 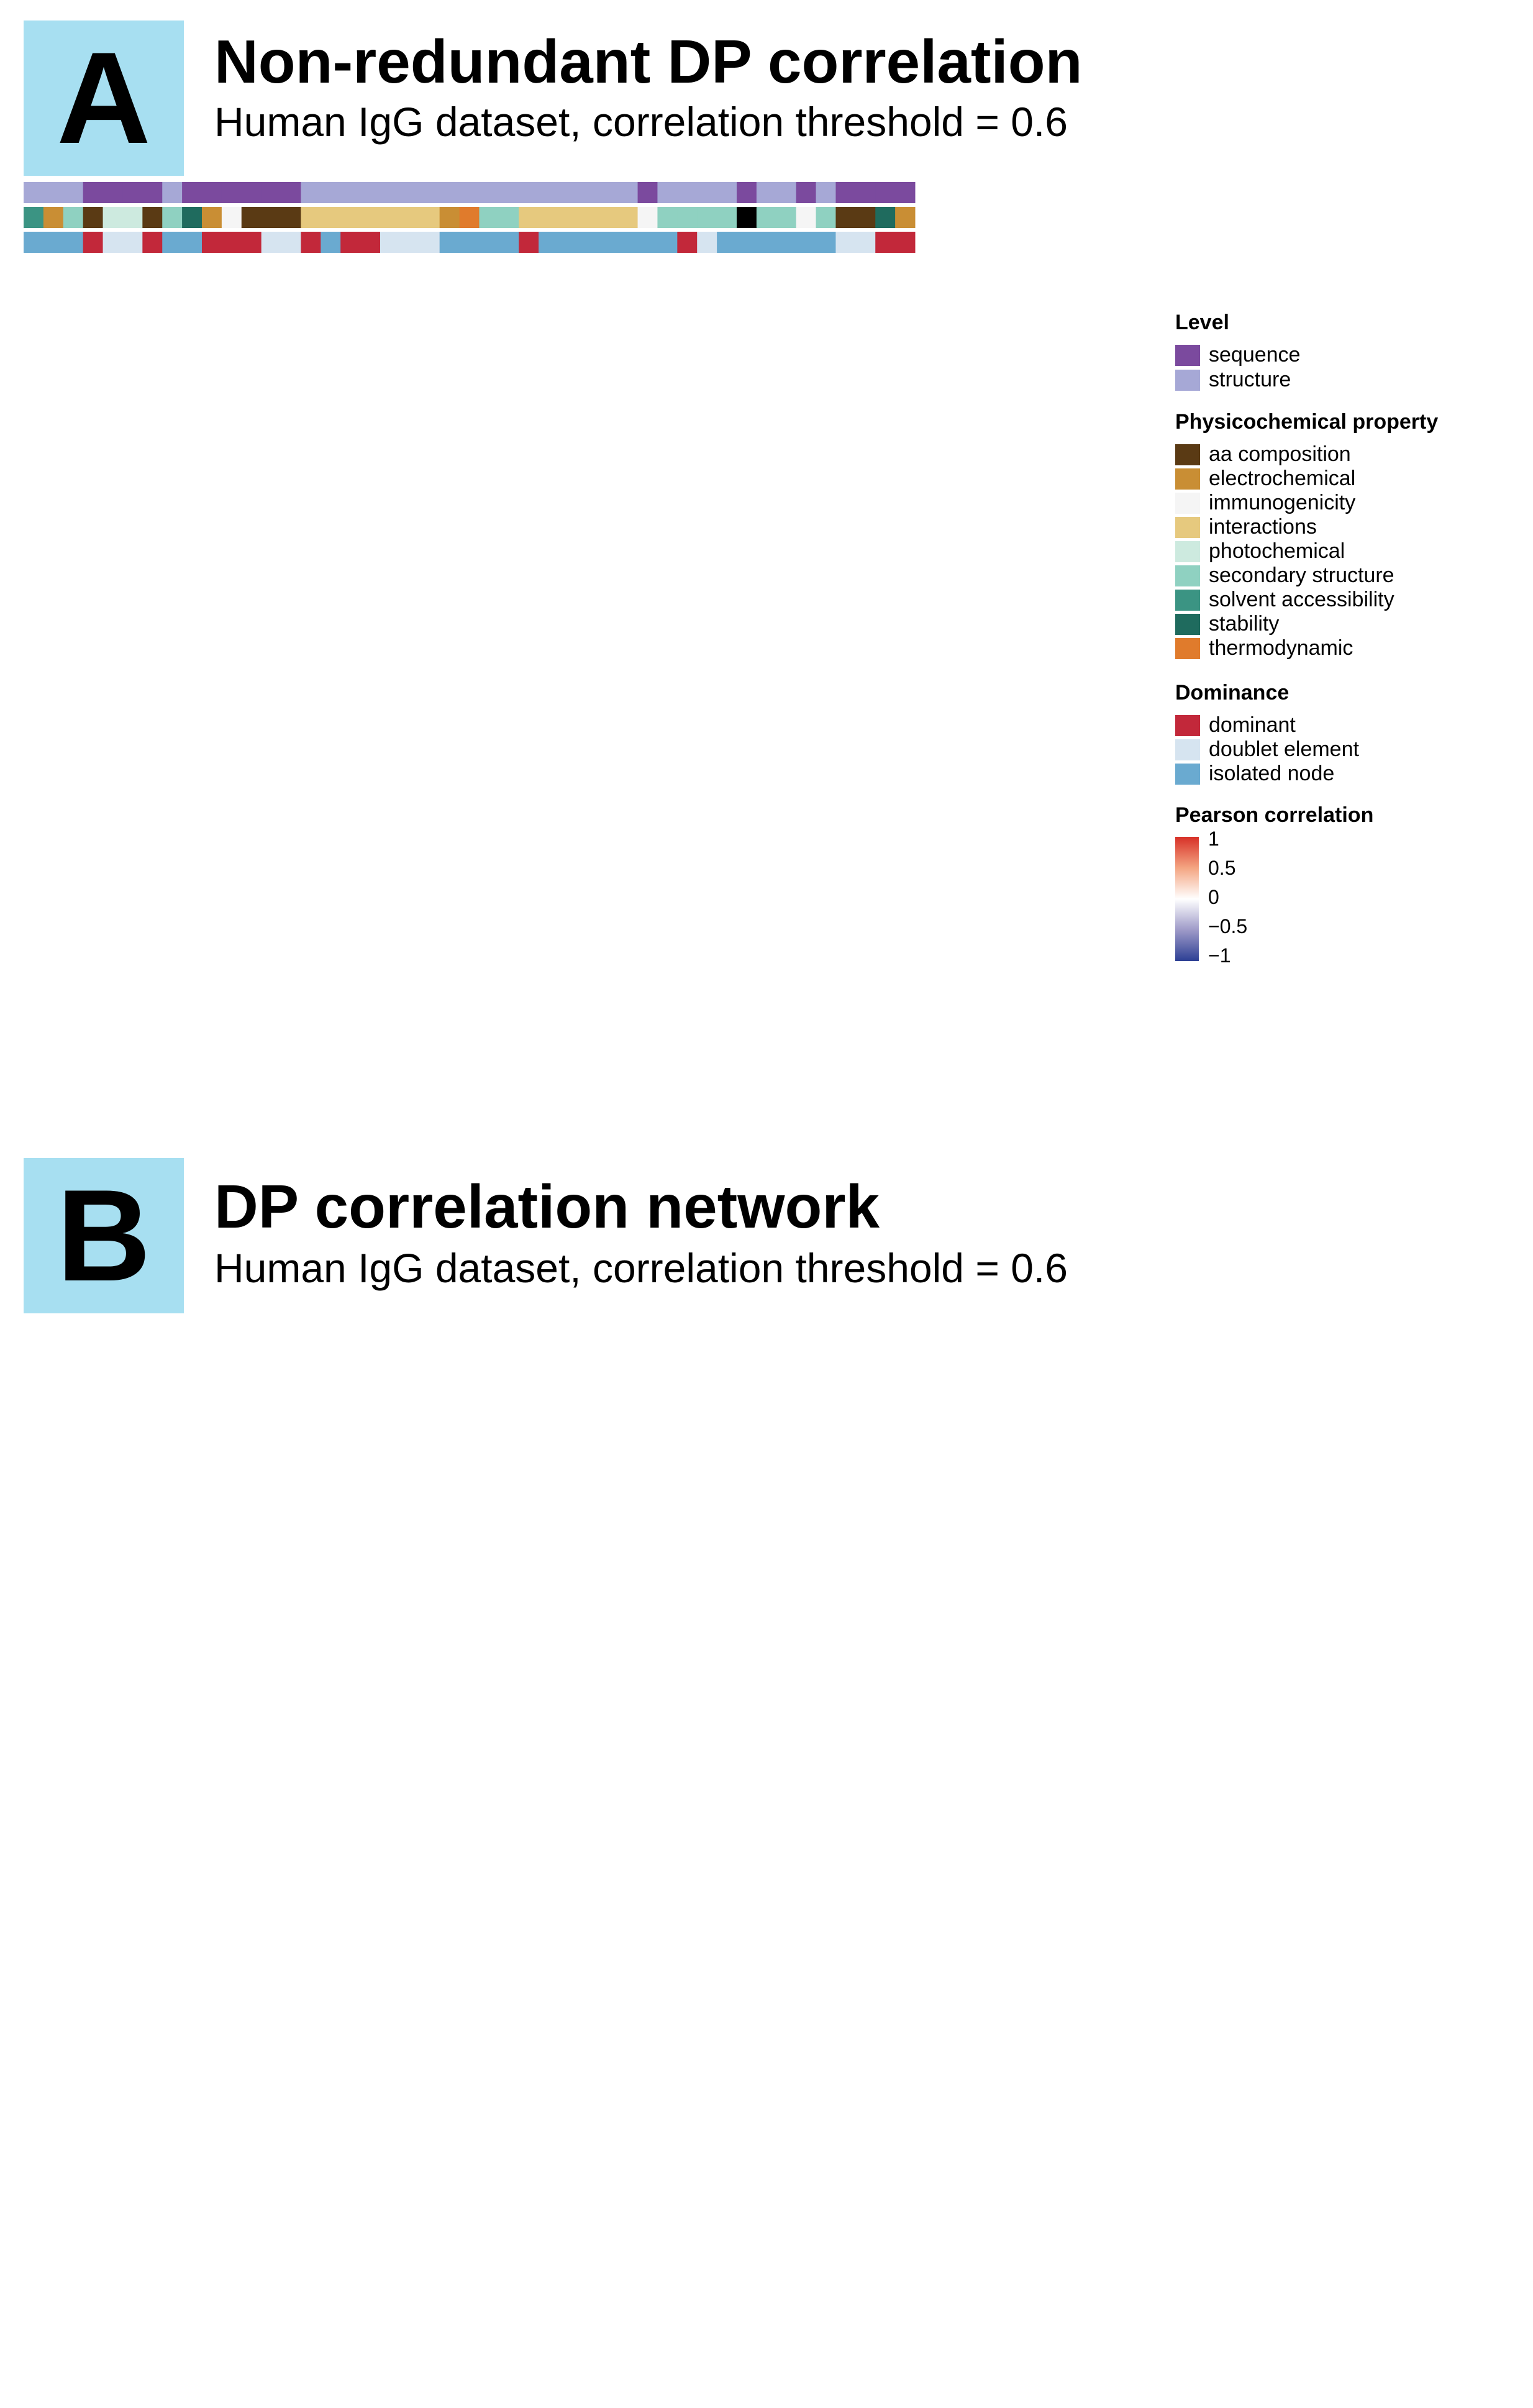 I want to click on pearson-tick-label: 0, so click(x=1213, y=897).